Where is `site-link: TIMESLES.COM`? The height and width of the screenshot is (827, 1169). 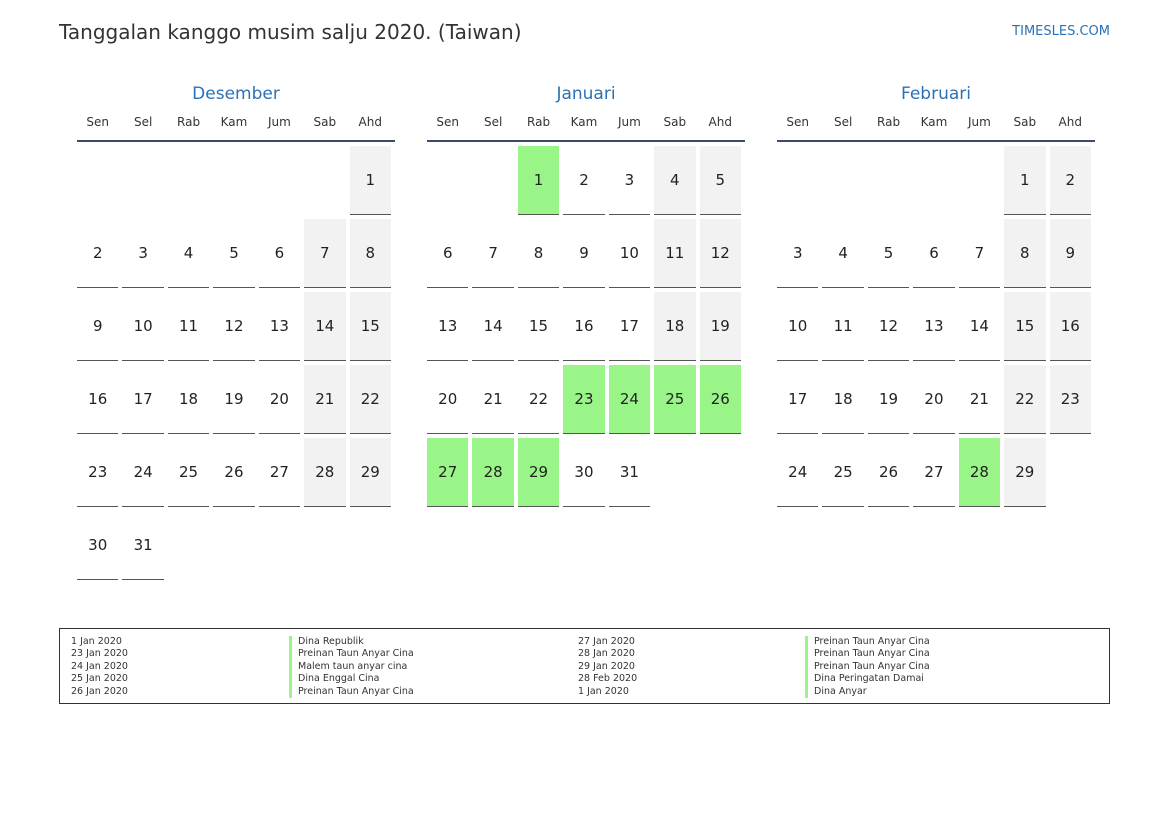
site-link: TIMESLES.COM is located at coordinates (1061, 31).